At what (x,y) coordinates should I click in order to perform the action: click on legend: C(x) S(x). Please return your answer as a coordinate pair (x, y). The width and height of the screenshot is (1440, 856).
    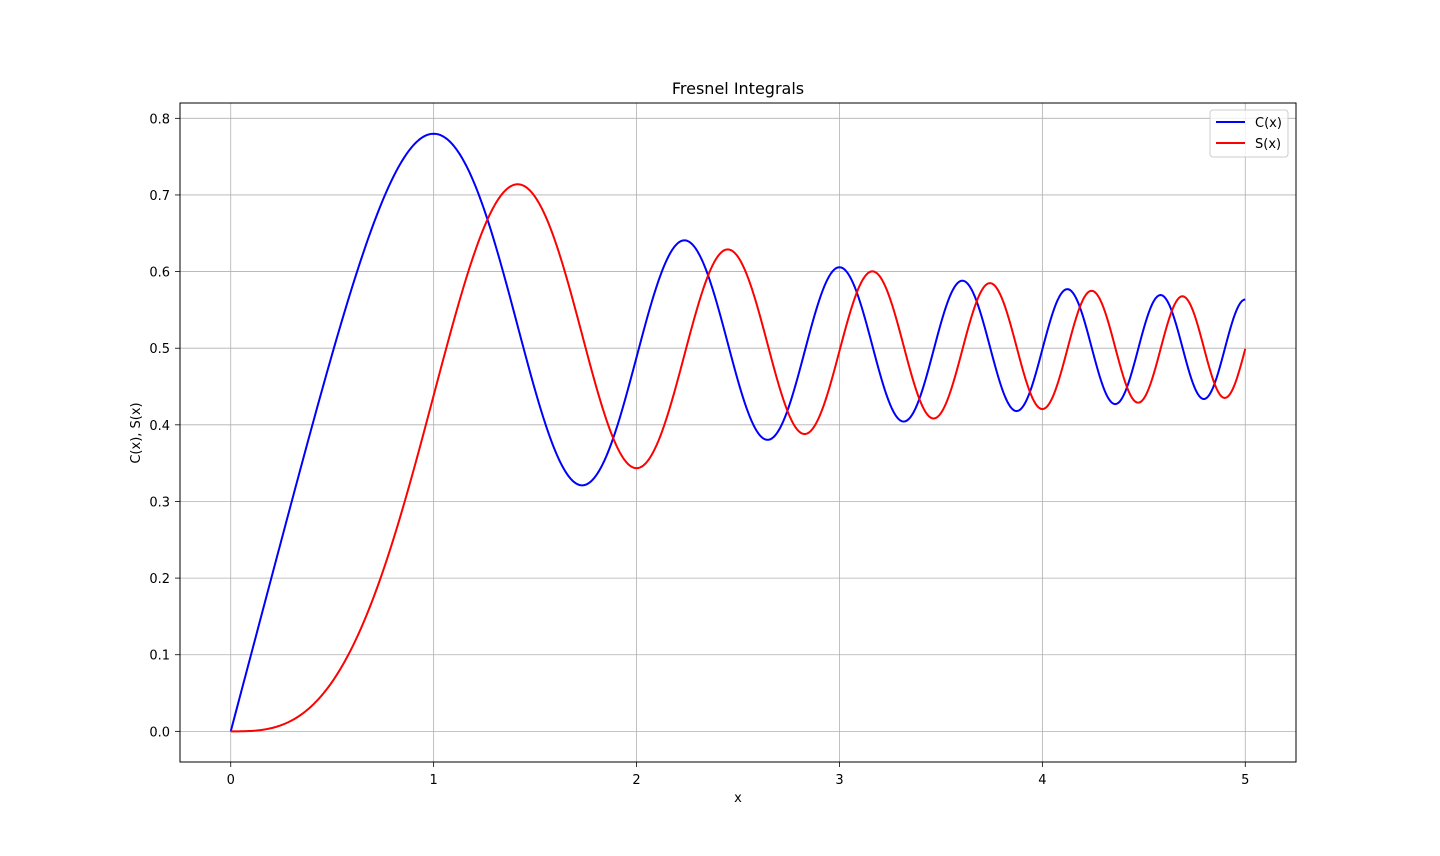
    Looking at the image, I should click on (1249, 133).